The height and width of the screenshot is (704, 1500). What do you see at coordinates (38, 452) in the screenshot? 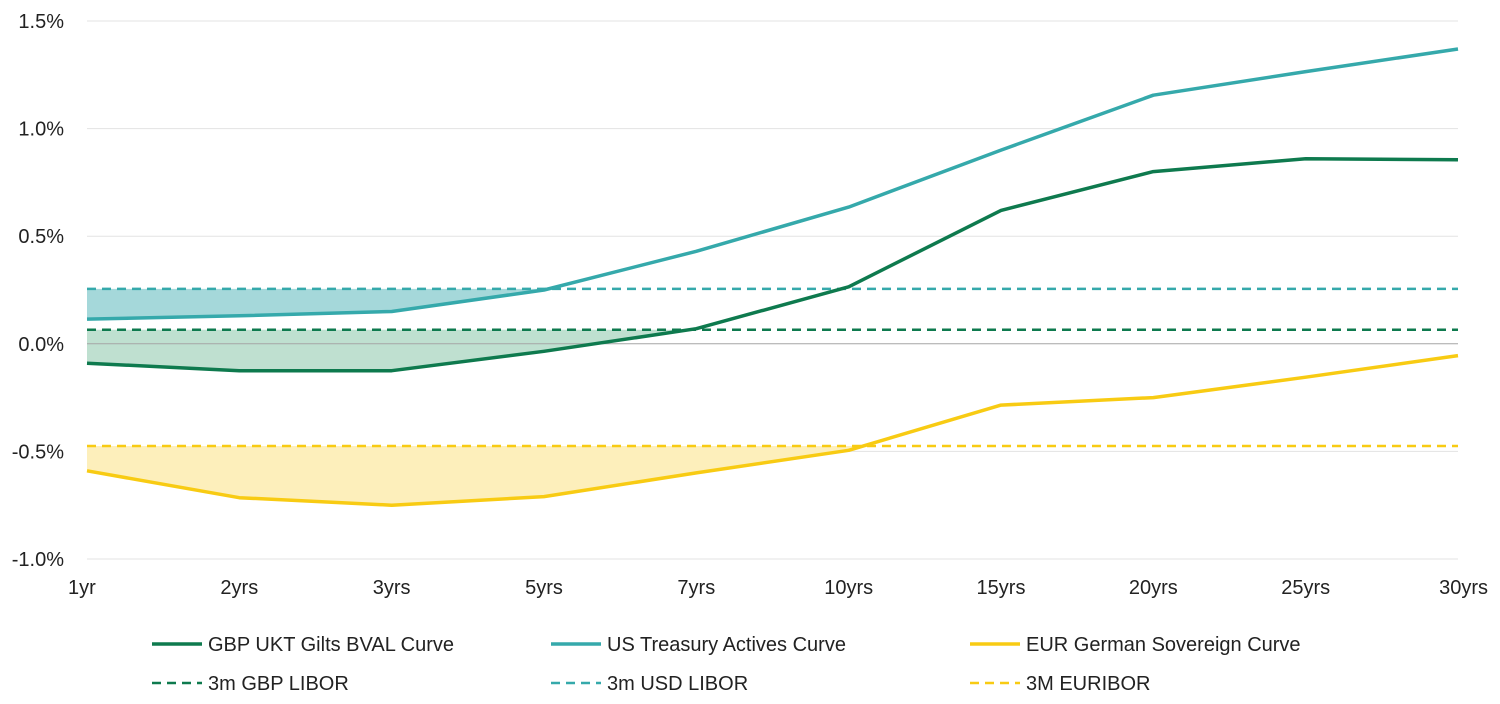
I see `y-tick-label: -0.5%` at bounding box center [38, 452].